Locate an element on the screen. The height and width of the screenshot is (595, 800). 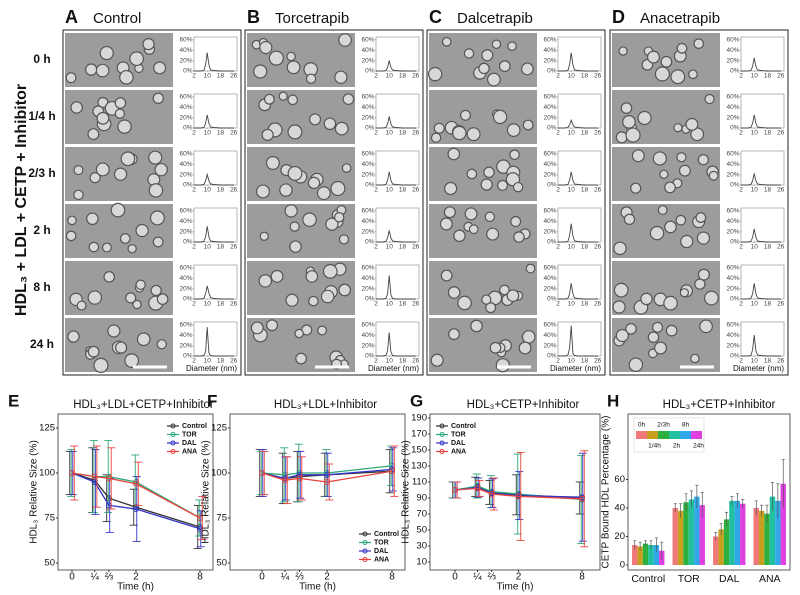
y-tick-label: 0 is located at coordinates (622, 565).